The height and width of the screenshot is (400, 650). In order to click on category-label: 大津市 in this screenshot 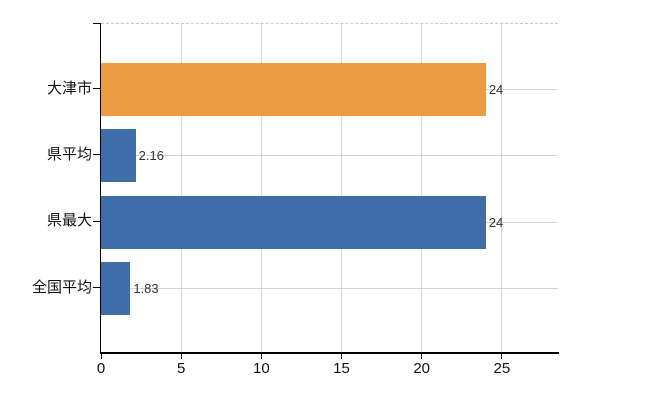, I will do `click(69, 88)`.